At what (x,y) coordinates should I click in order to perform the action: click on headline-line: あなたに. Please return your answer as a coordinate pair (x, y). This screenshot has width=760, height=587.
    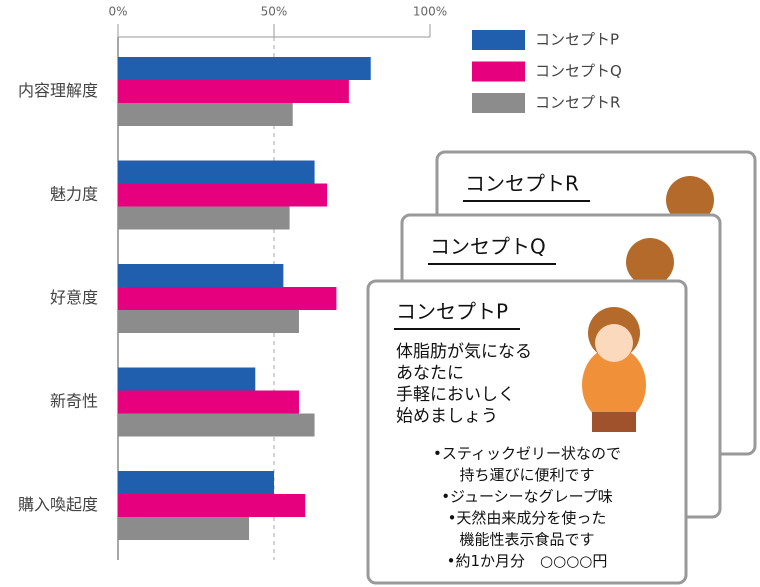
    Looking at the image, I should click on (430, 374).